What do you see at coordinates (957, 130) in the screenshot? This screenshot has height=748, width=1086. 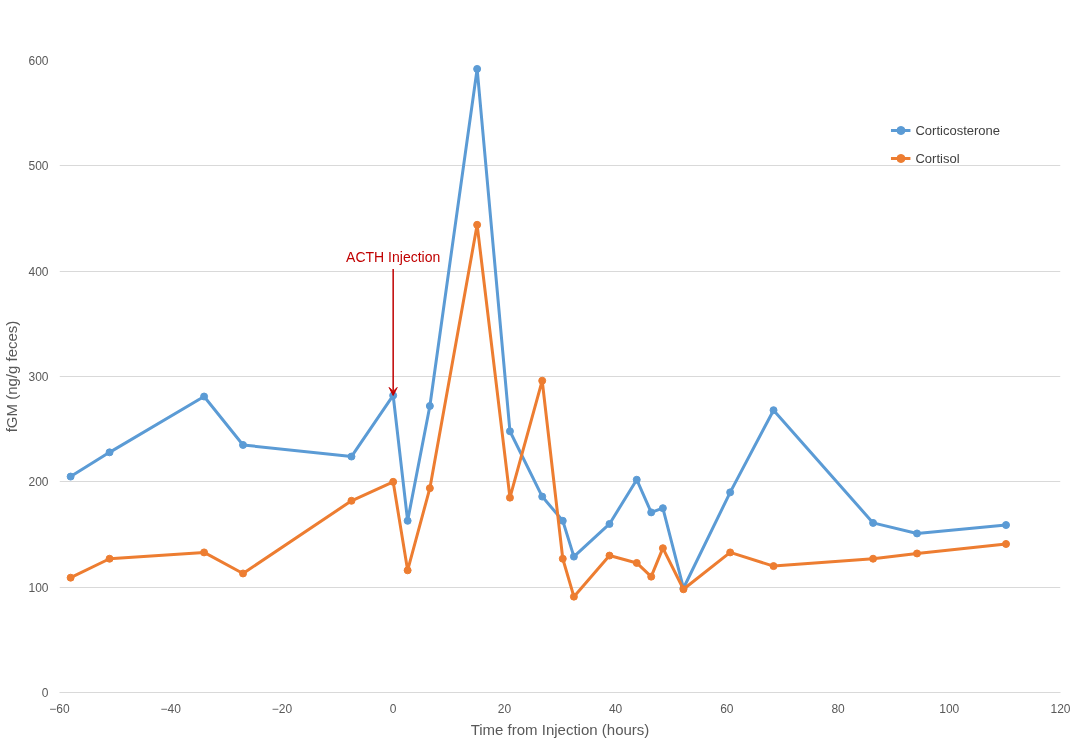 I see `legend-label: Corticosterone` at bounding box center [957, 130].